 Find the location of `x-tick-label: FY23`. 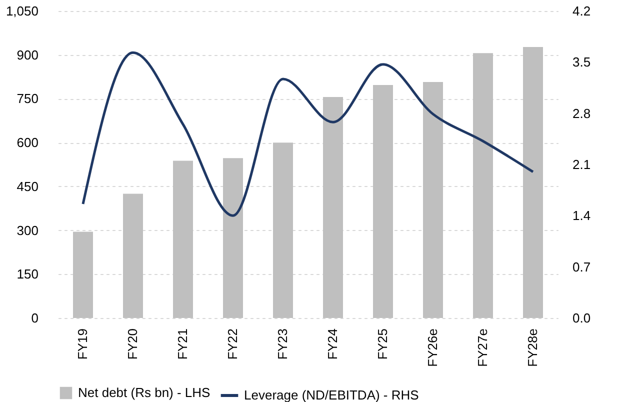

x-tick-label: FY23 is located at coordinates (282, 344).